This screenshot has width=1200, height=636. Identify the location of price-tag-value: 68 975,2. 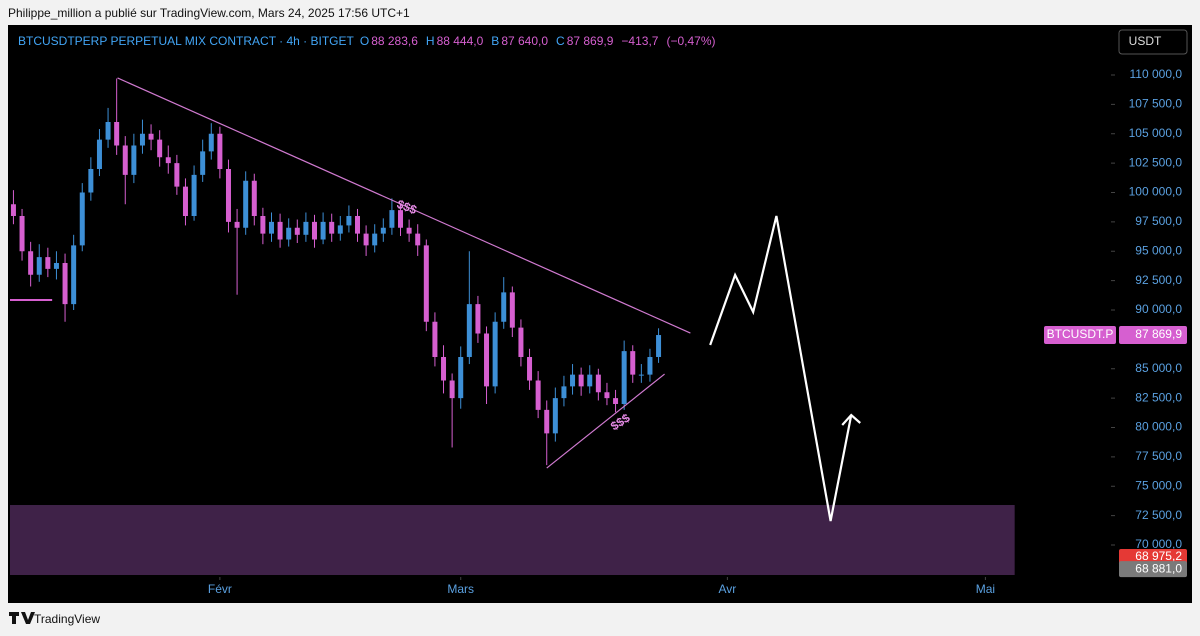
(1158, 556).